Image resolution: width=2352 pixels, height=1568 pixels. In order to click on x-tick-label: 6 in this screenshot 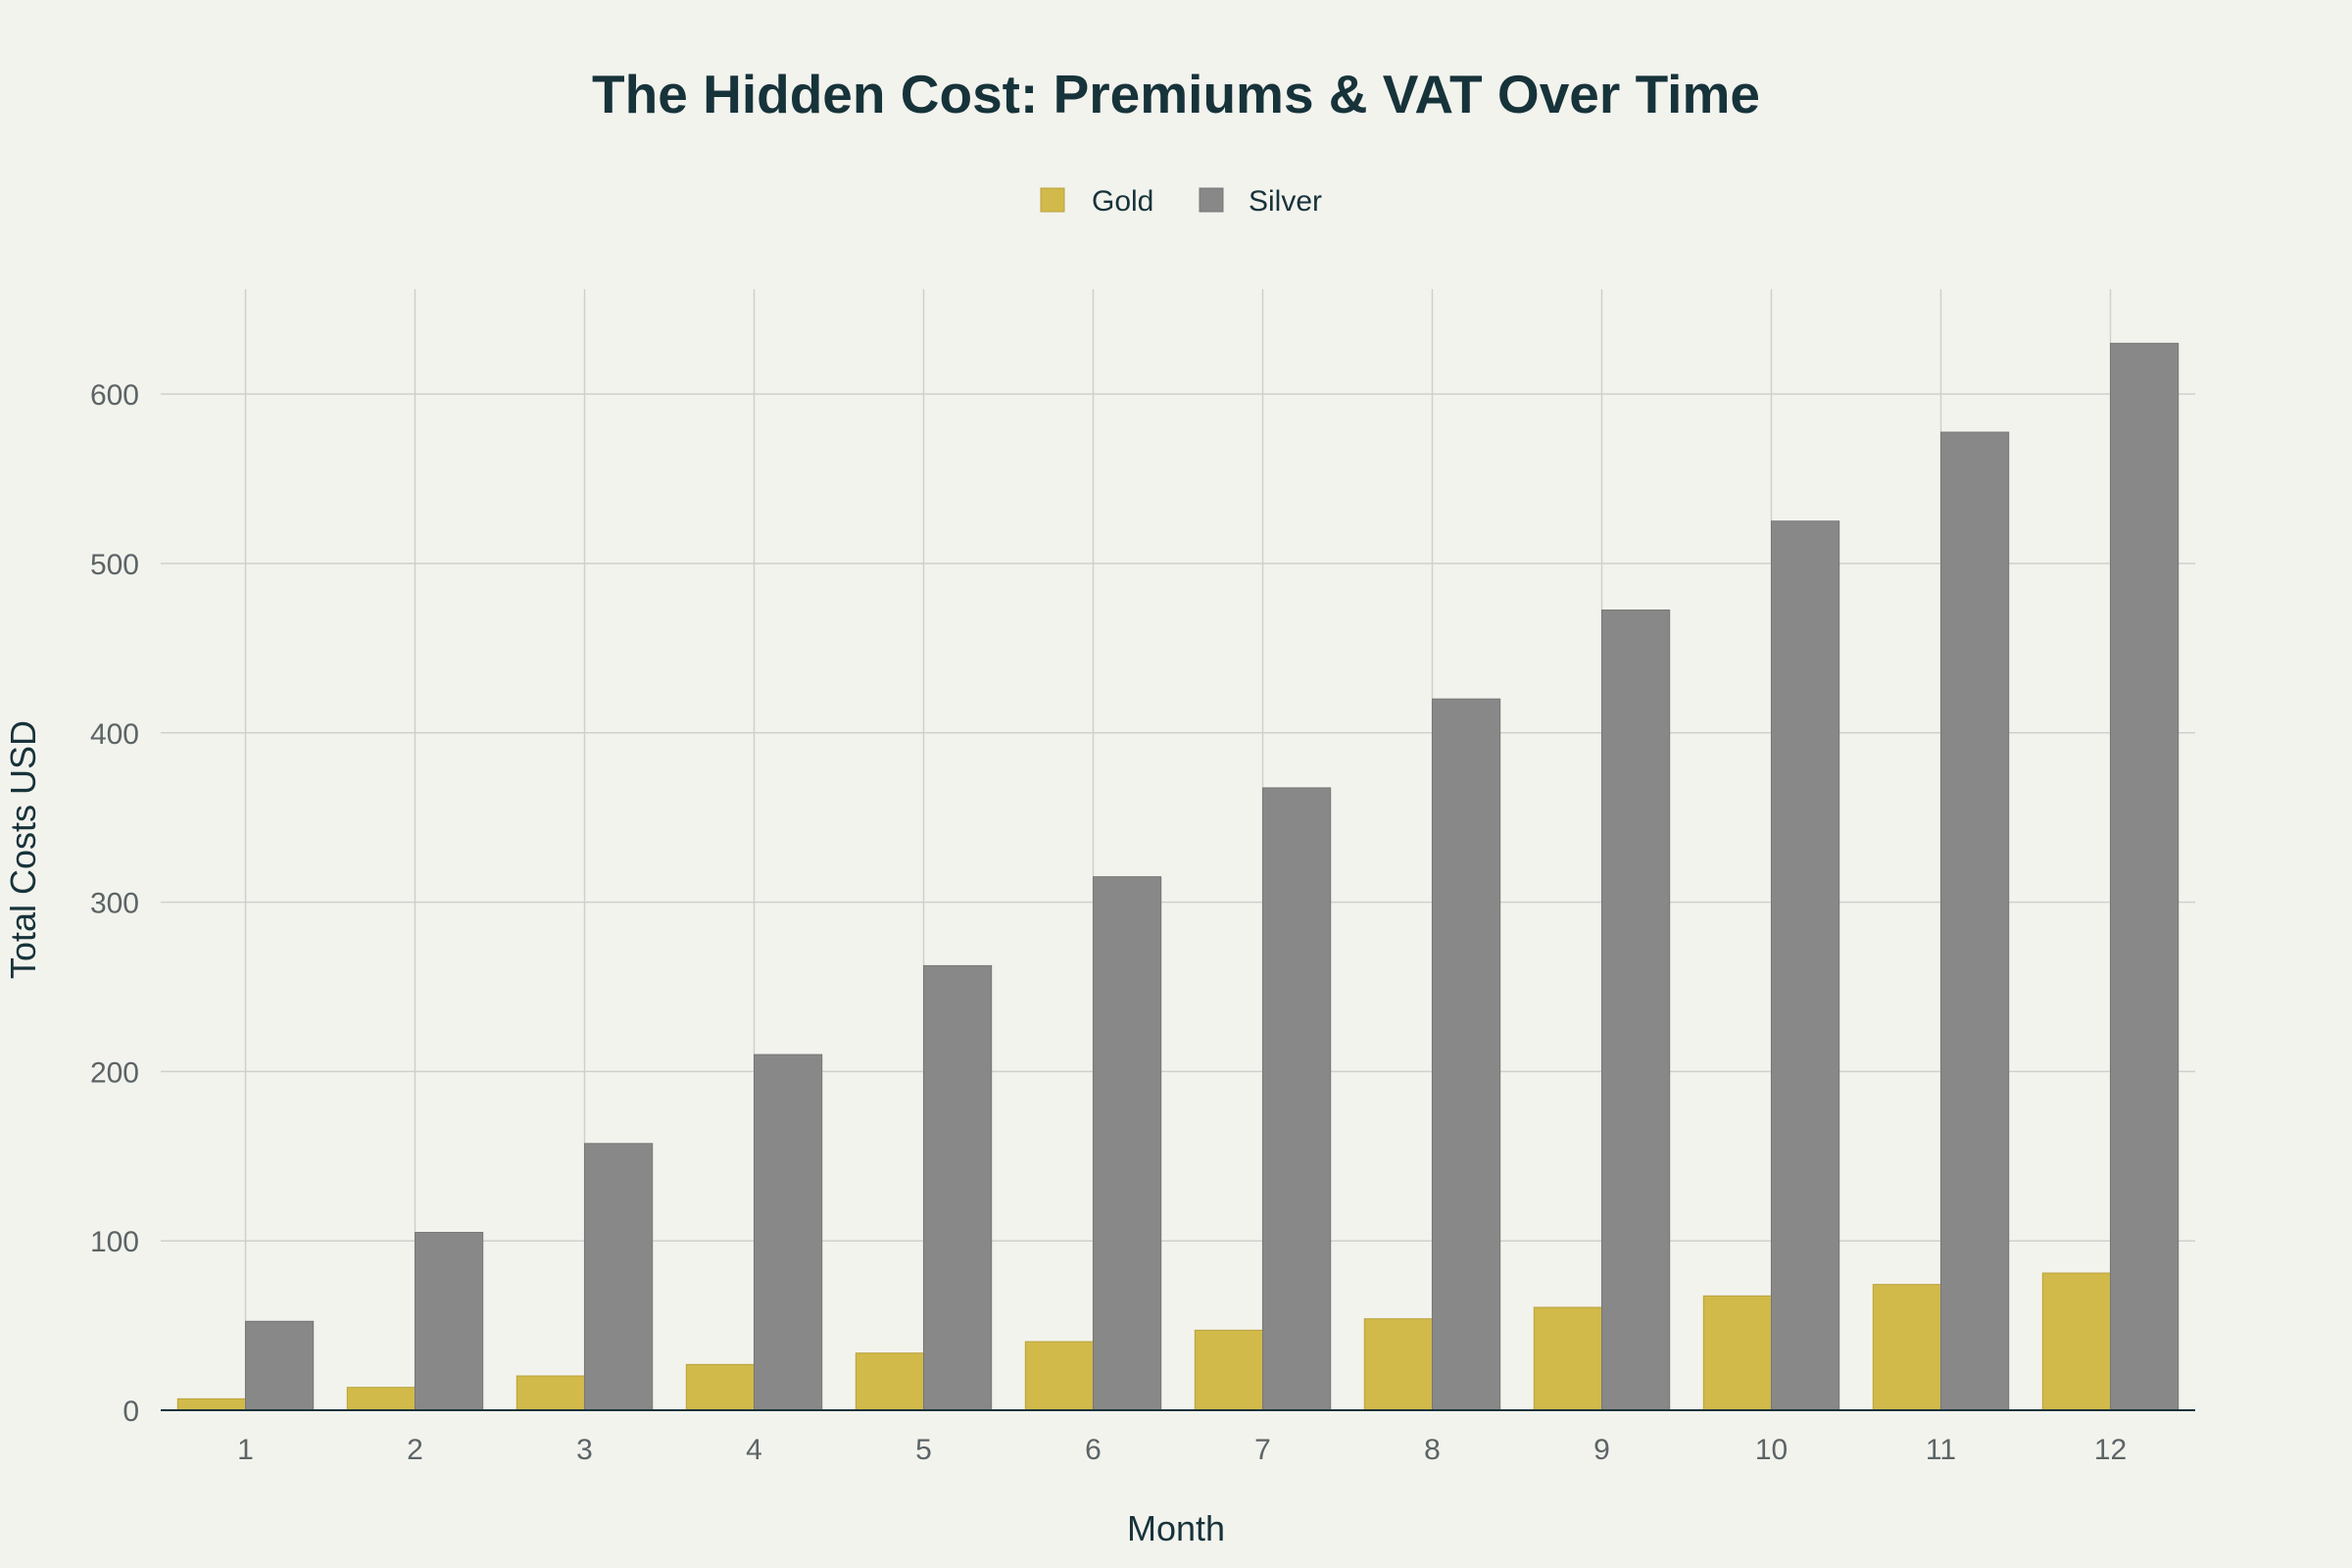, I will do `click(1093, 1450)`.